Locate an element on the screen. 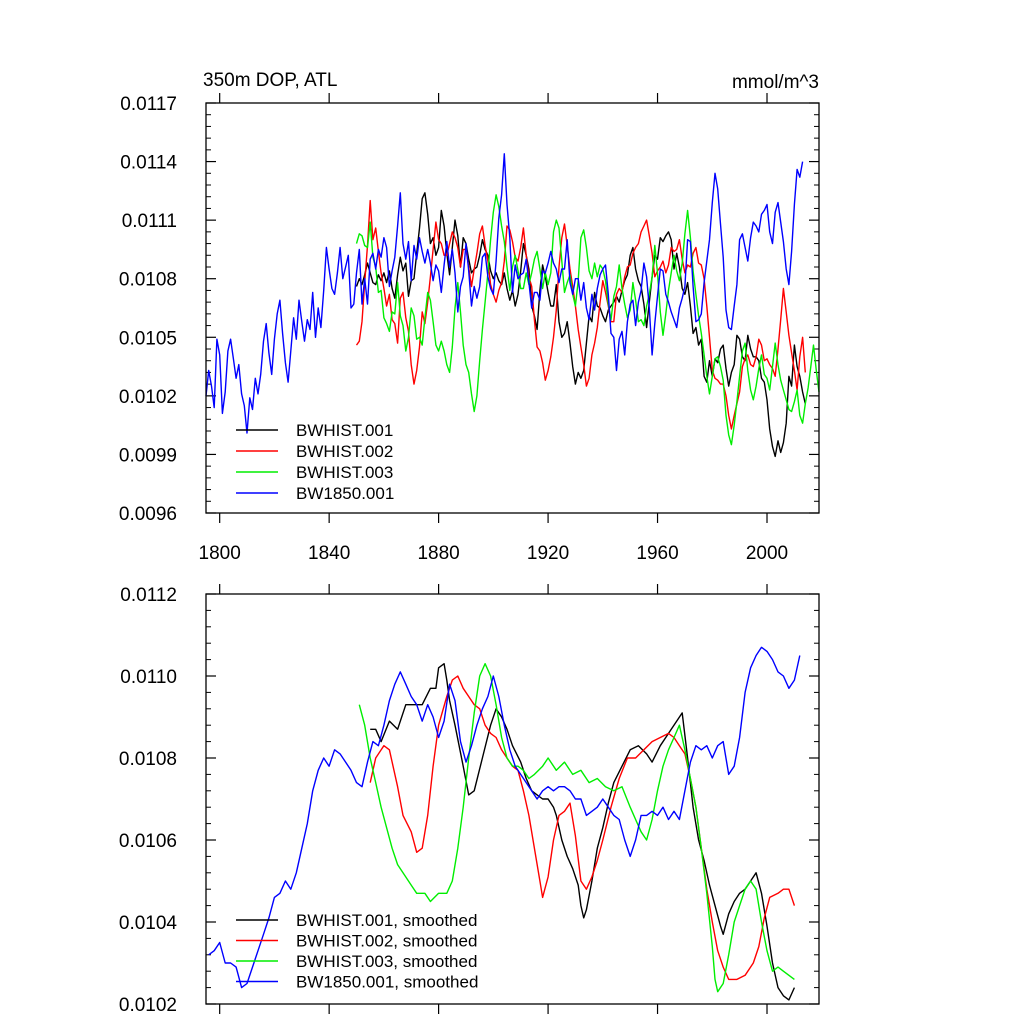 Image resolution: width=1024 pixels, height=1024 pixels. top-y-tick-label: 0.0108 is located at coordinates (148, 280).